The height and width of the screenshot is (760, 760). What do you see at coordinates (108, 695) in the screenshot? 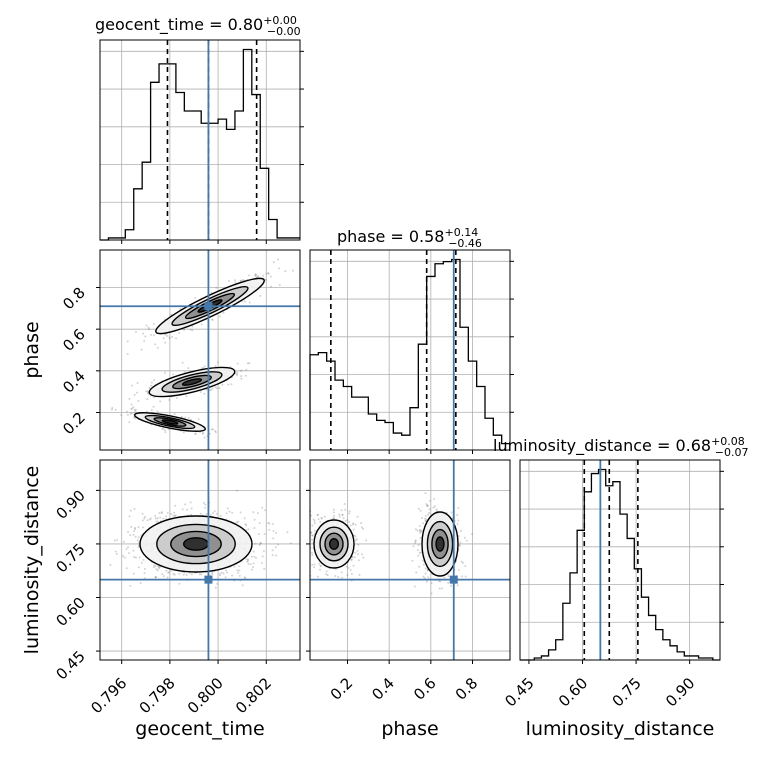
I see `x-tick-label: 0.796` at bounding box center [108, 695].